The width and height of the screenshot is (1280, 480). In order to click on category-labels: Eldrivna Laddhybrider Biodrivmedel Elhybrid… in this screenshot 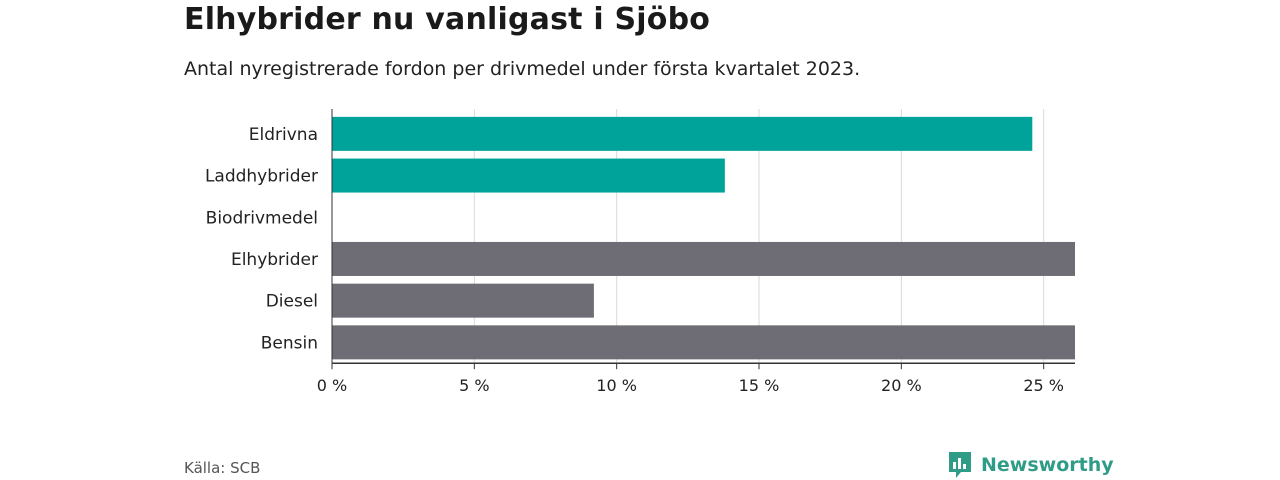, I will do `click(261, 239)`.